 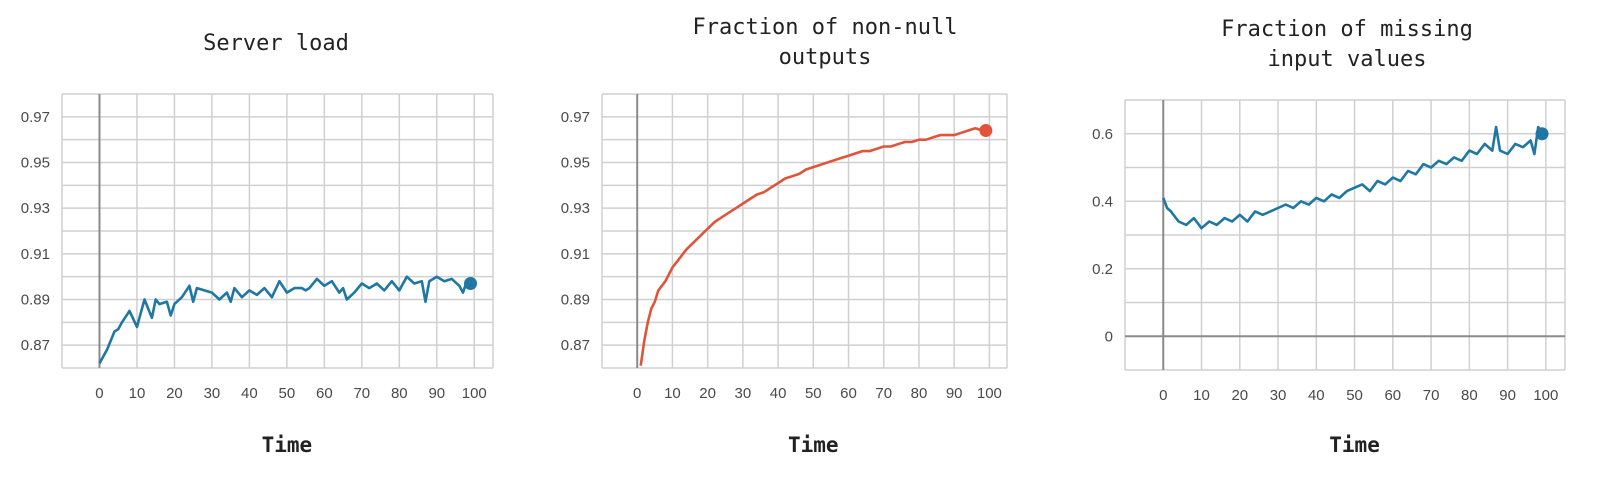 What do you see at coordinates (1102, 201) in the screenshot?
I see `y-tick-label: 0.4` at bounding box center [1102, 201].